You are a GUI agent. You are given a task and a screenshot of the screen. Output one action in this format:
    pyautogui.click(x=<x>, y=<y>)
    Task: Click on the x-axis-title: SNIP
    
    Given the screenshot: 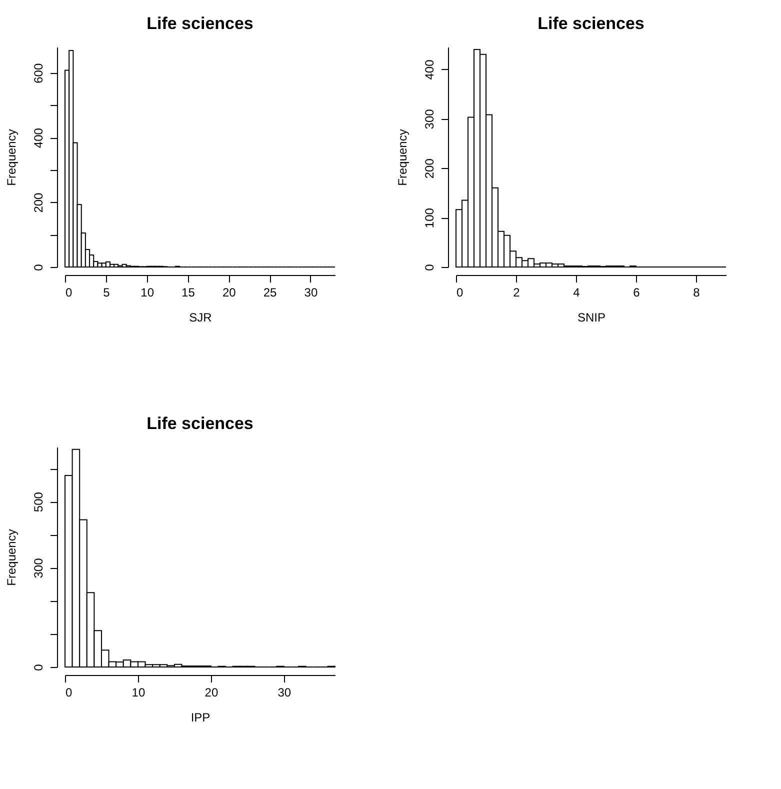 What is the action you would take?
    pyautogui.click(x=591, y=317)
    